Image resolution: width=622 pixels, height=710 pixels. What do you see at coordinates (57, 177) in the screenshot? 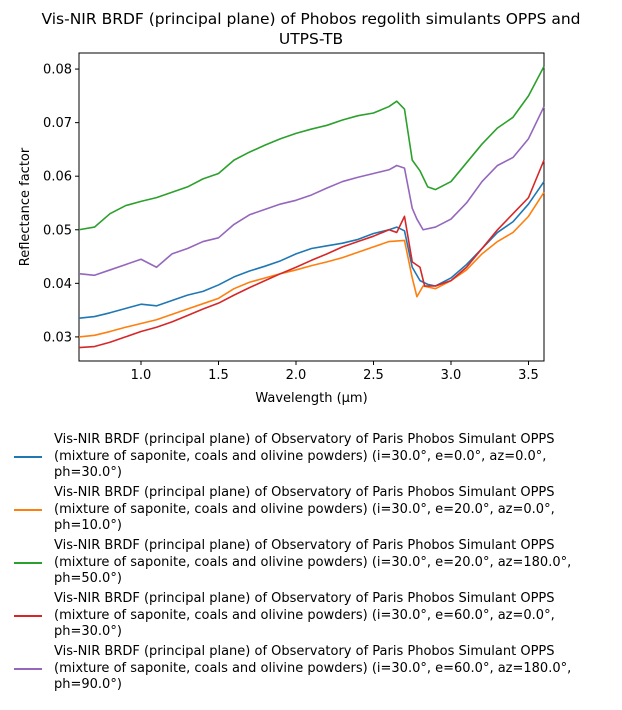
I see `y-tick-label: 0.06` at bounding box center [57, 177].